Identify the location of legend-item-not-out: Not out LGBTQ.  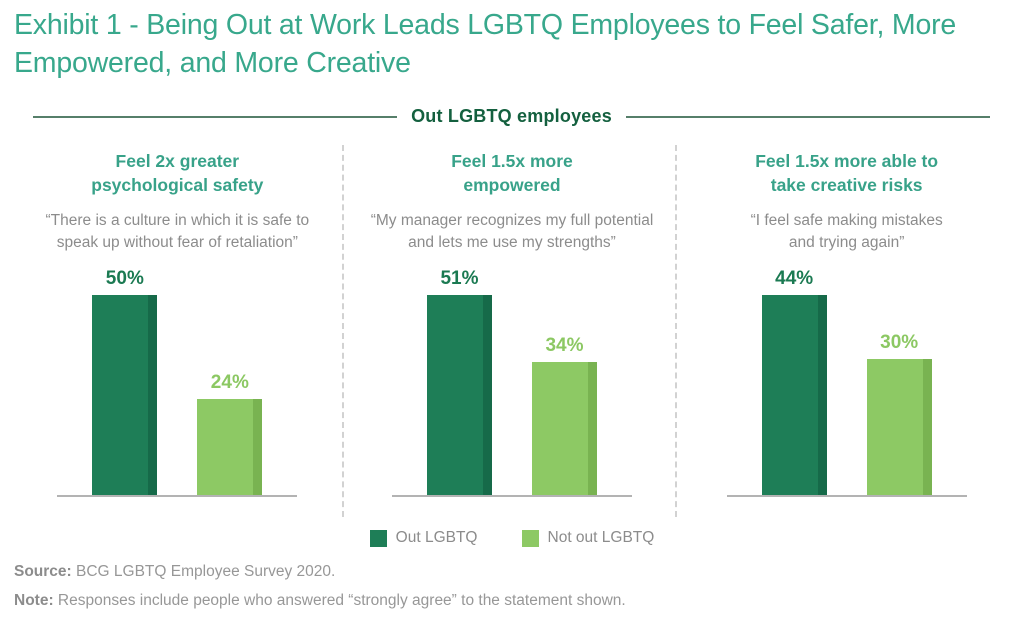
(588, 538).